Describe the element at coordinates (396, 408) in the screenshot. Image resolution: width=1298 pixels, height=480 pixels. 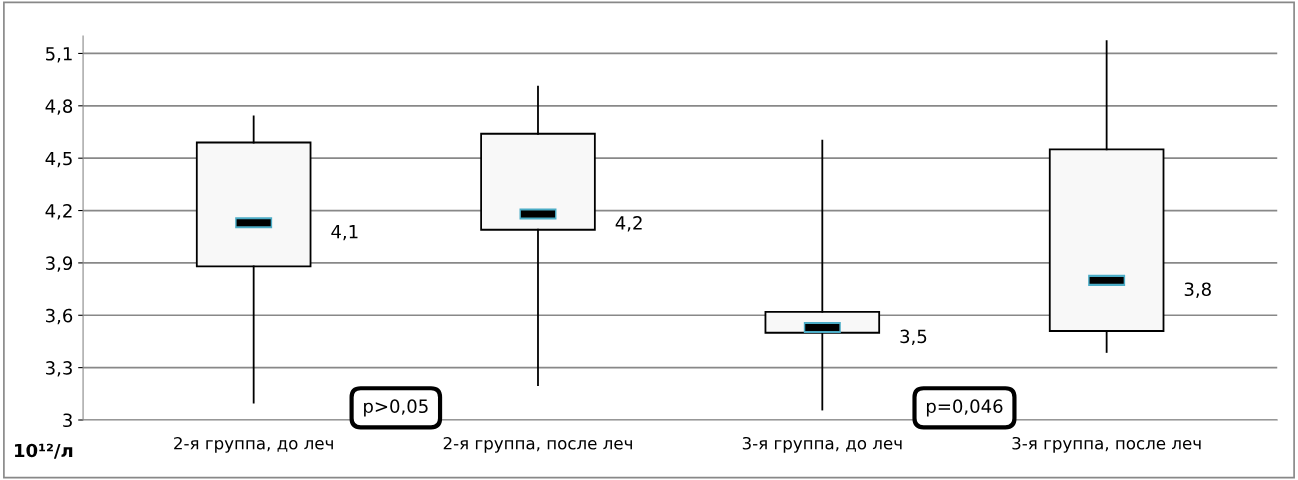
I see `annotation: p>0,05` at that location.